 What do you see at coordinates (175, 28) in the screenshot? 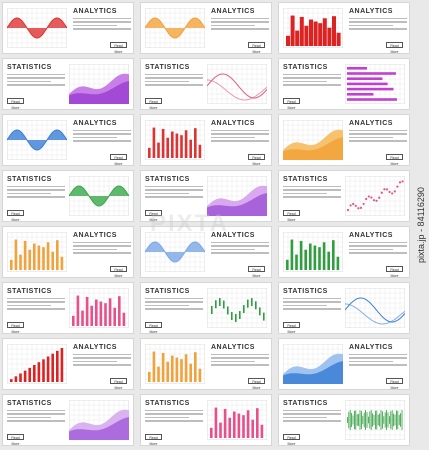
I see `wave-area` at bounding box center [175, 28].